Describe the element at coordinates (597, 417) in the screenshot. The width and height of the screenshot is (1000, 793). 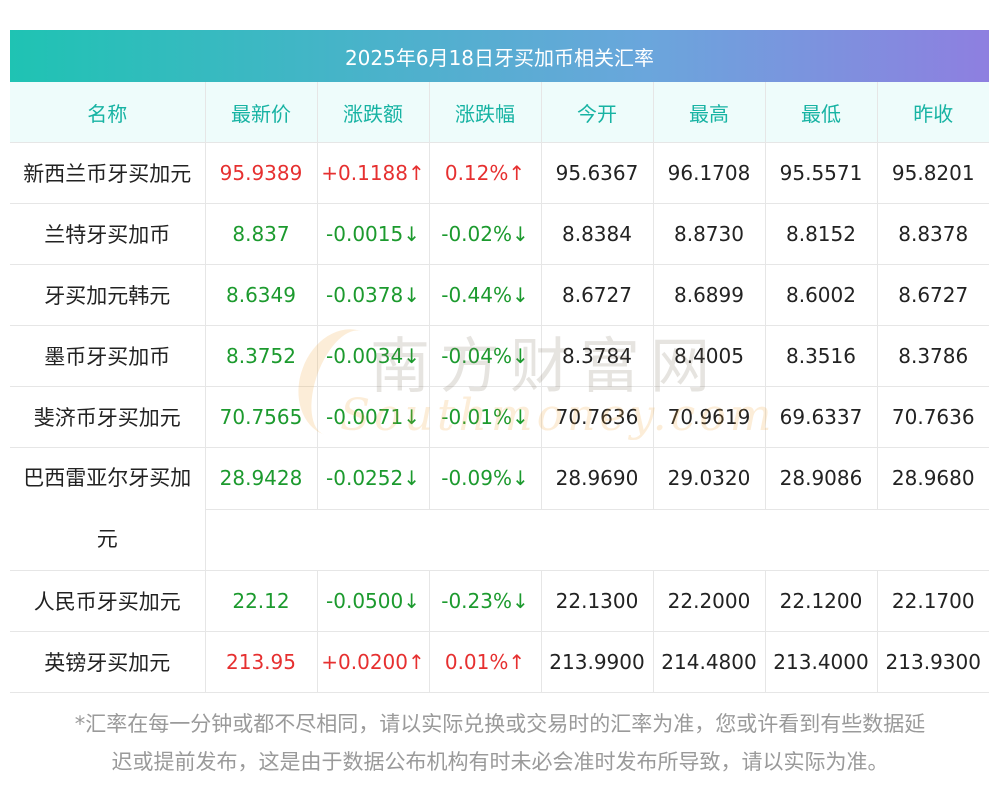
I see `open-price: 70.7636` at that location.